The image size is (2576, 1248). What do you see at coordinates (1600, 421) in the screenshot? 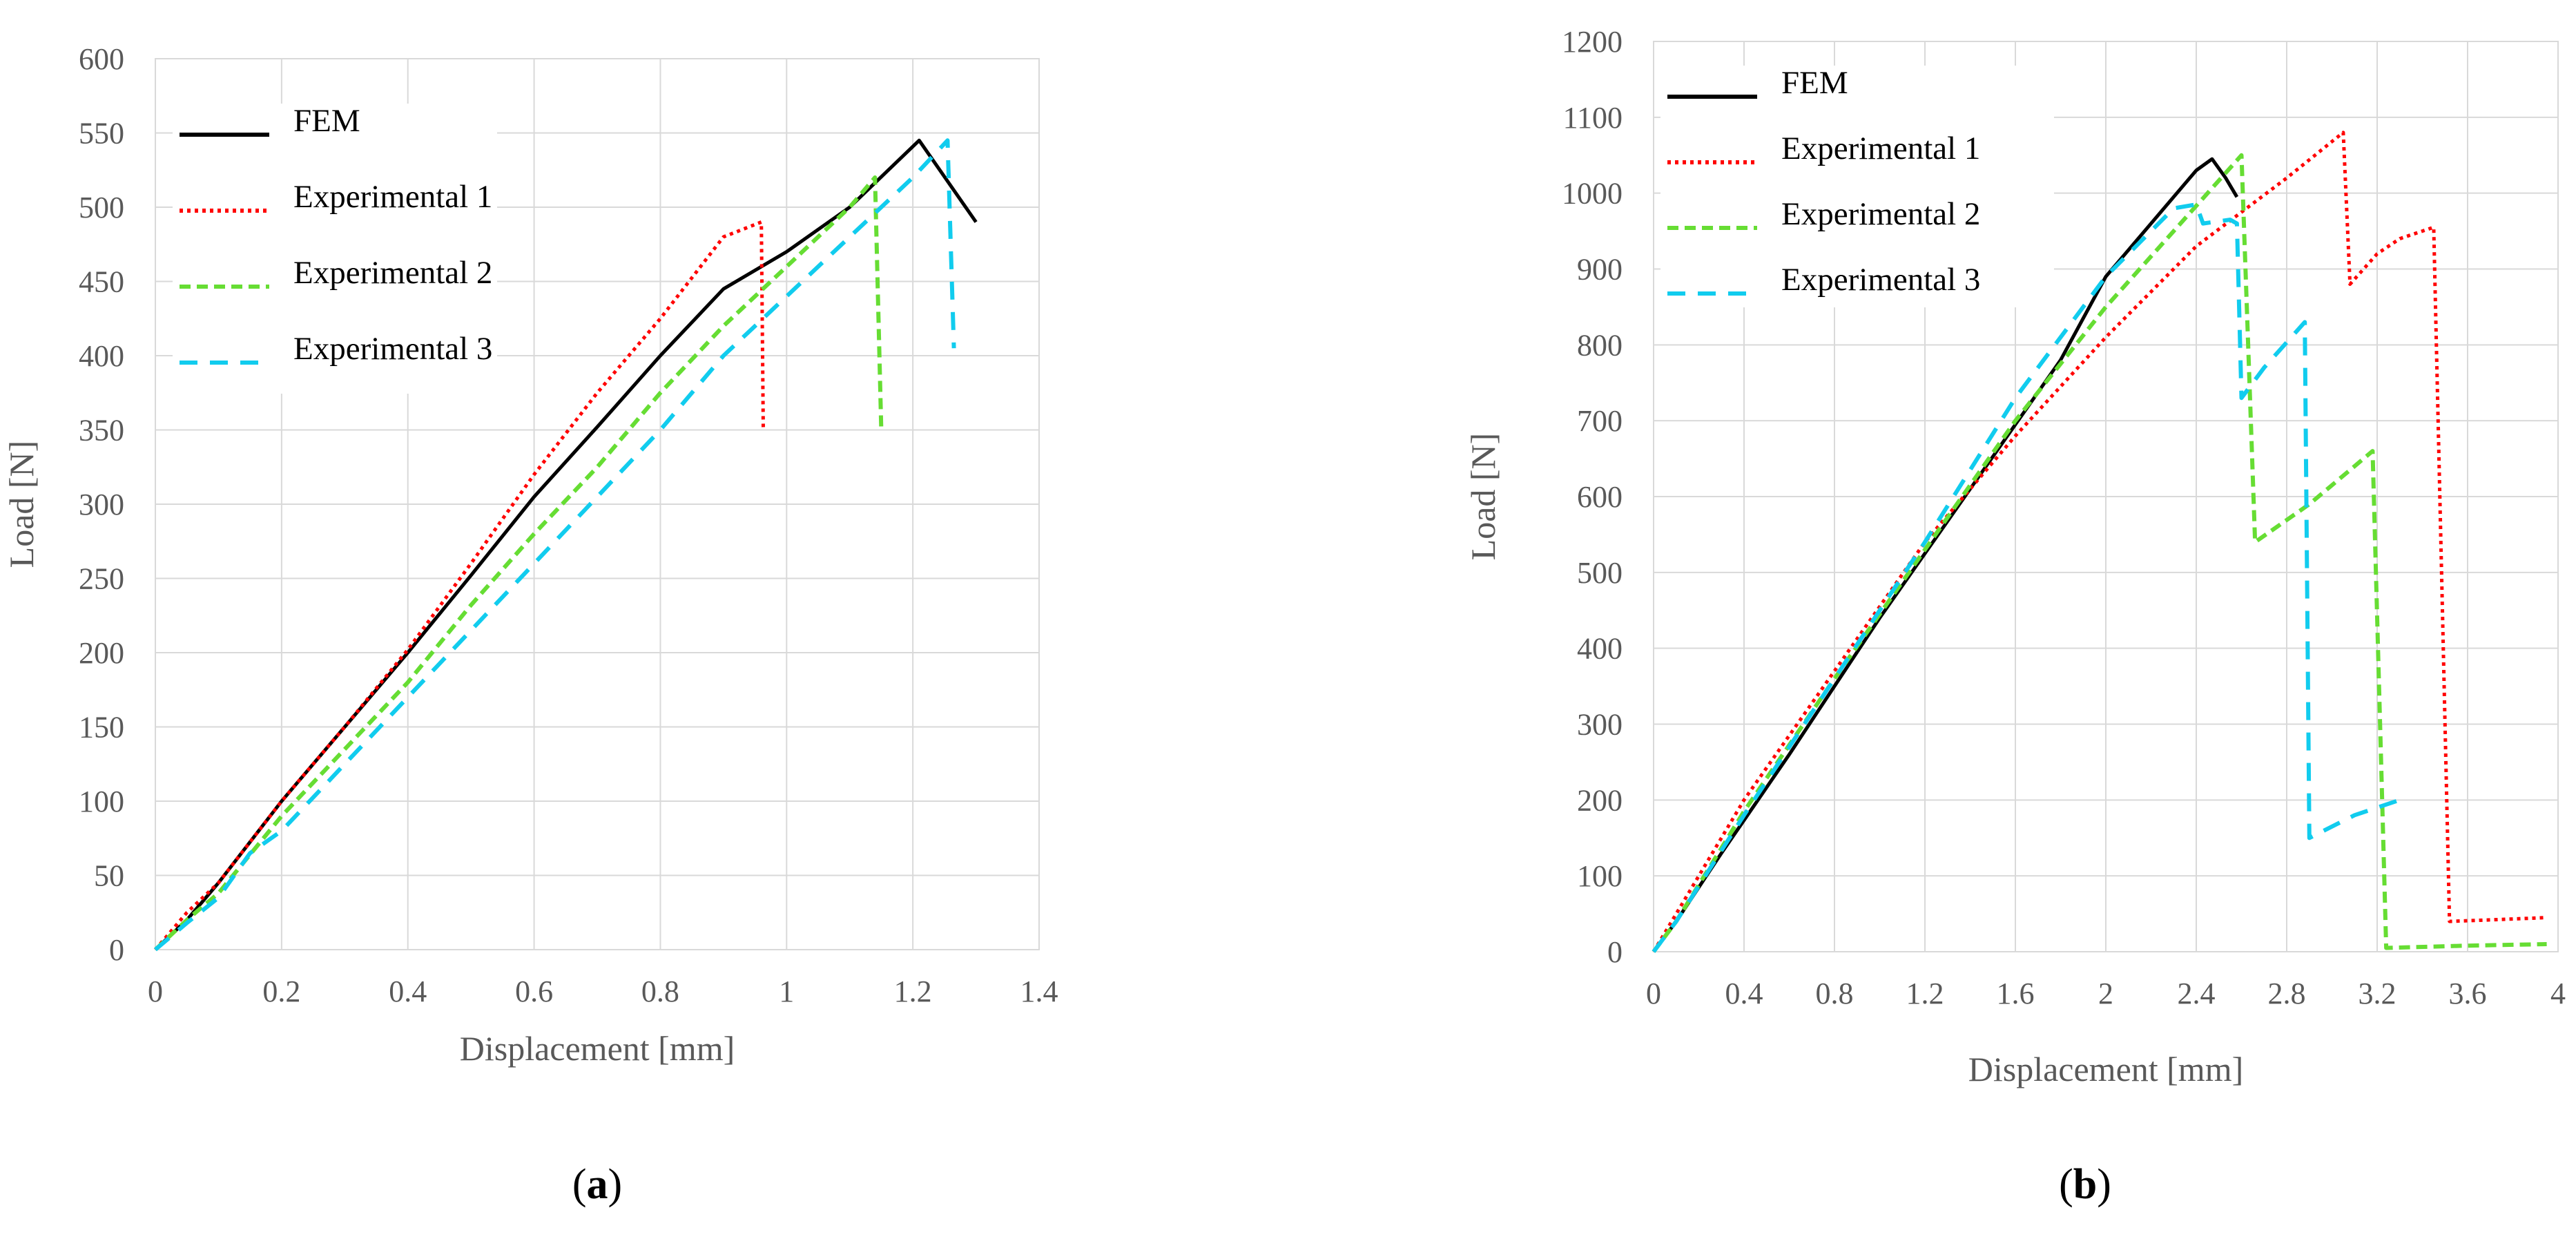
I see `y-tick-label: 700` at bounding box center [1600, 421].